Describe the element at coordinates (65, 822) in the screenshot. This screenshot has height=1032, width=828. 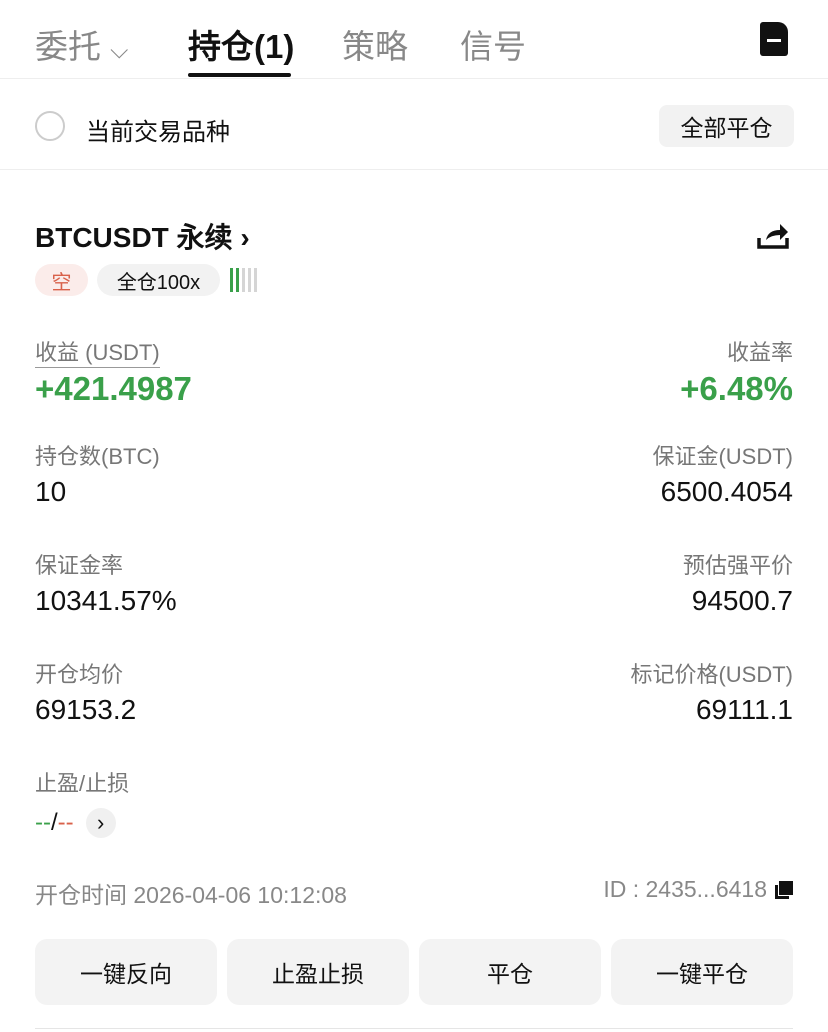
I see `sl-value: --` at that location.